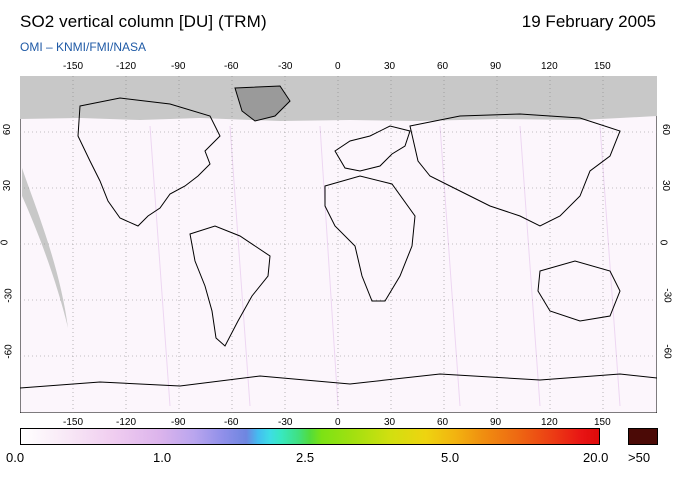 The image size is (676, 480). I want to click on lon-tick-bottom: -120, so click(126, 422).